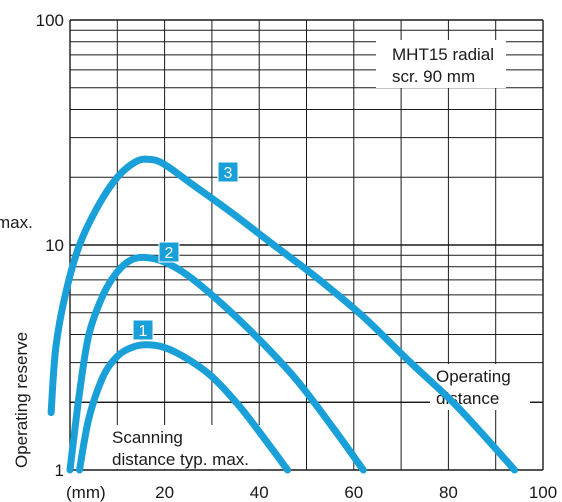 This screenshot has width=562, height=502. Describe the element at coordinates (443, 54) in the screenshot. I see `legend-line1: MHT15 radial` at that location.